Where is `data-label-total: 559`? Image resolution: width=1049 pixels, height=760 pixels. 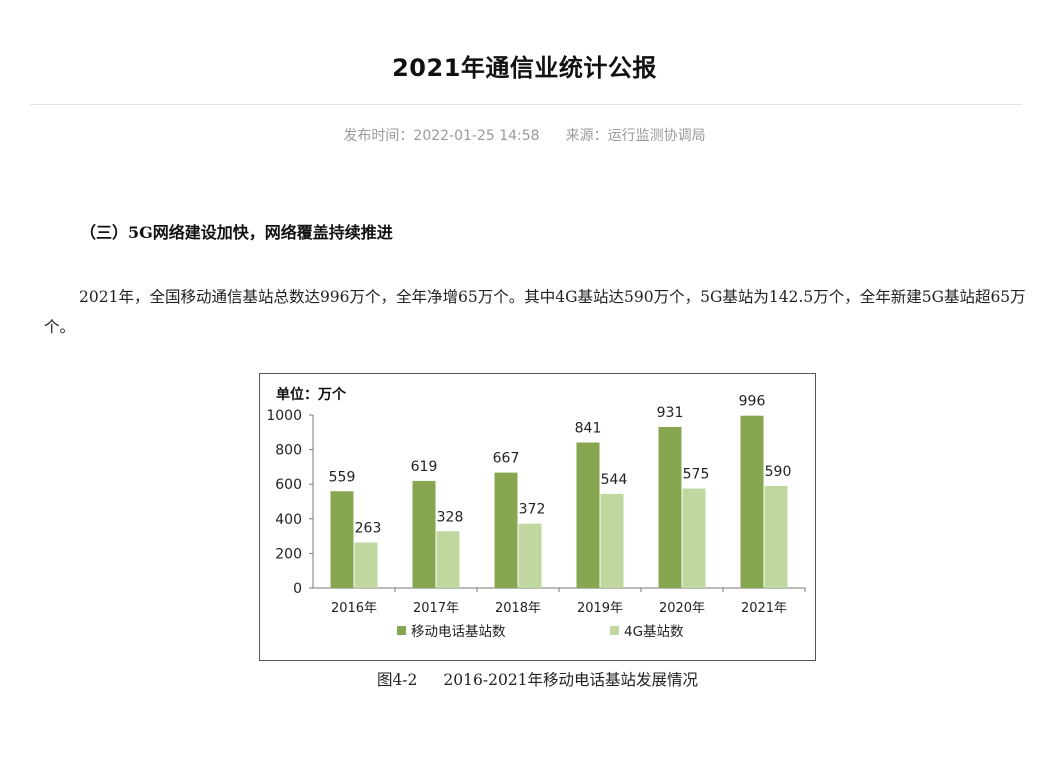
data-label-total: 559 is located at coordinates (342, 477).